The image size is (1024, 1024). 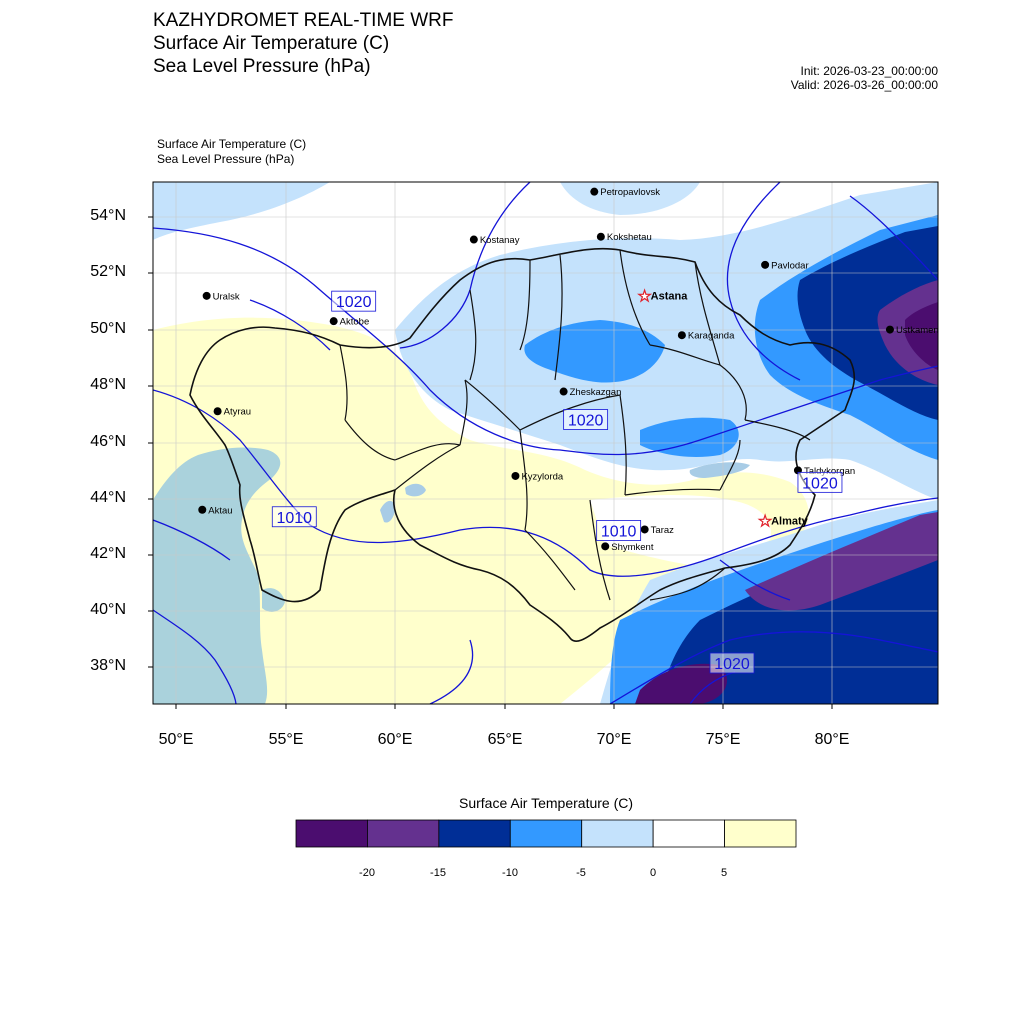 What do you see at coordinates (286, 739) in the screenshot?
I see `lon-label: 55°E` at bounding box center [286, 739].